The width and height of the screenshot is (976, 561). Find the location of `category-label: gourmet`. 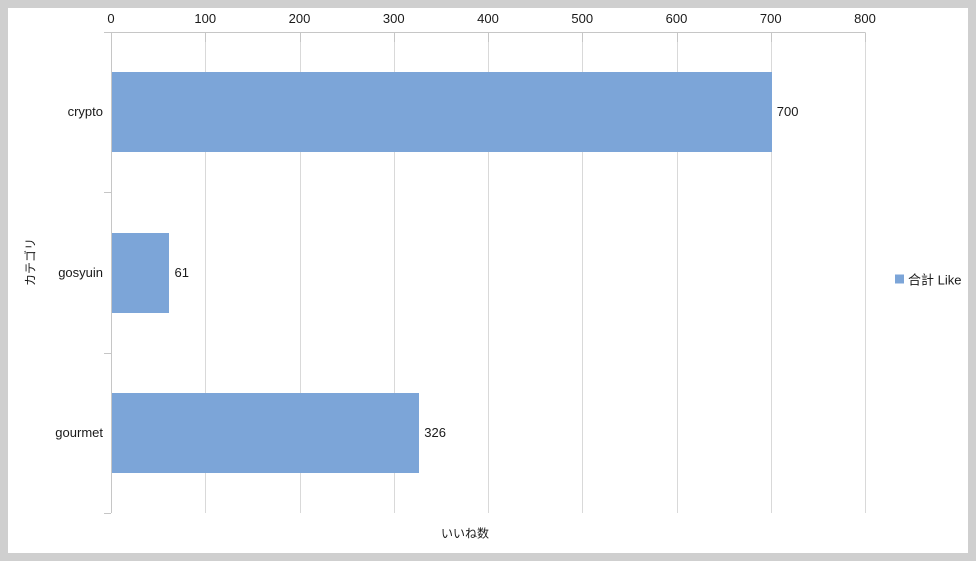

category-label: gourmet is located at coordinates (79, 432).